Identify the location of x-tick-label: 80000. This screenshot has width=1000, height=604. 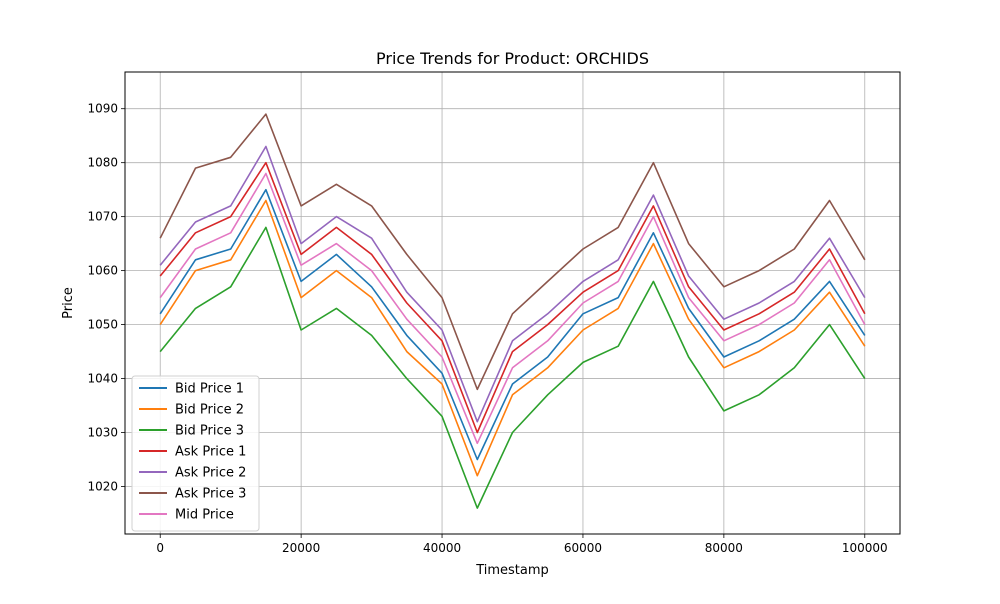
(724, 548).